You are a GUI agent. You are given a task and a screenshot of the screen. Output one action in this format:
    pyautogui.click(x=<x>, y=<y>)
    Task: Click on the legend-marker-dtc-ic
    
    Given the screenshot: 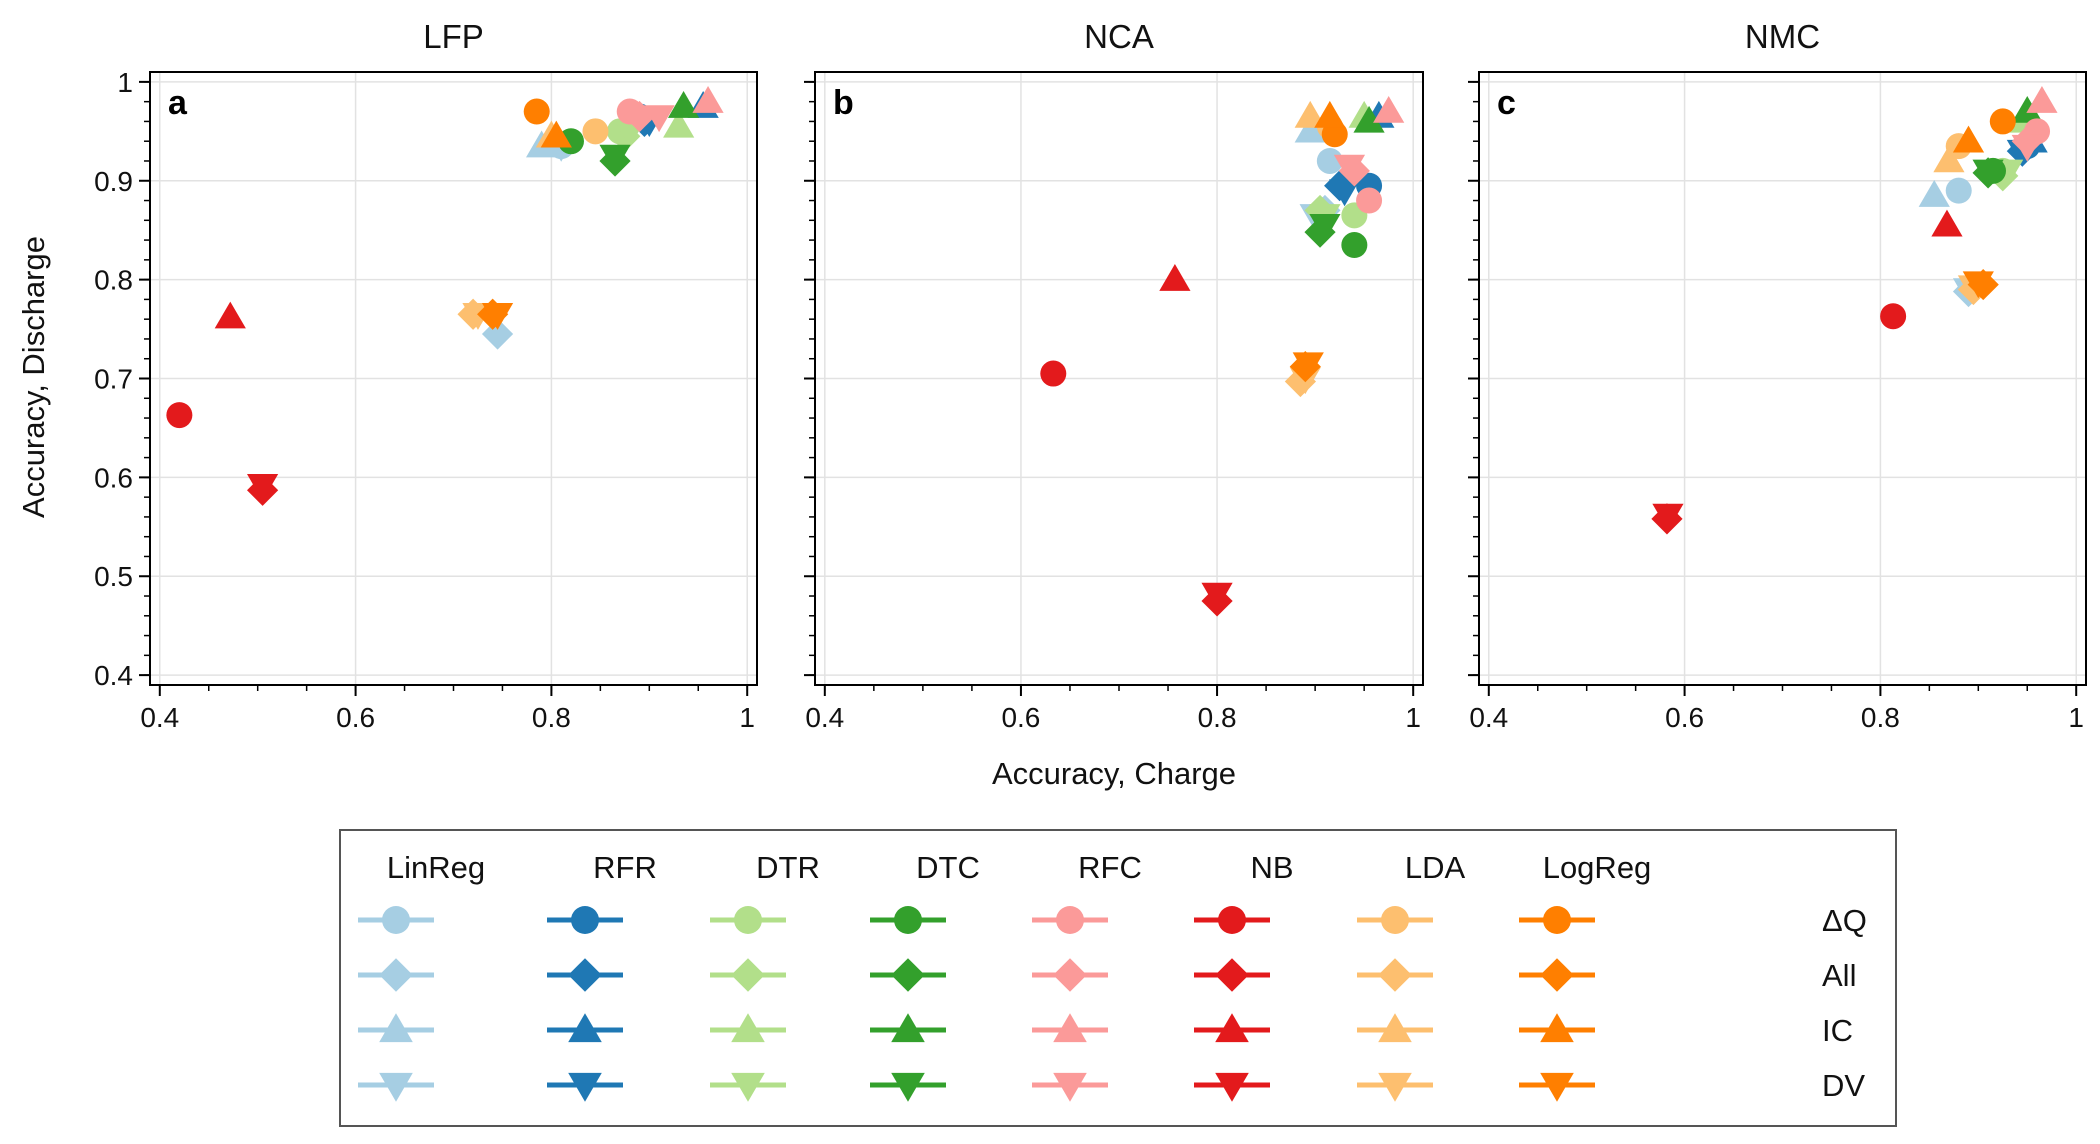 What is the action you would take?
    pyautogui.click(x=908, y=1028)
    